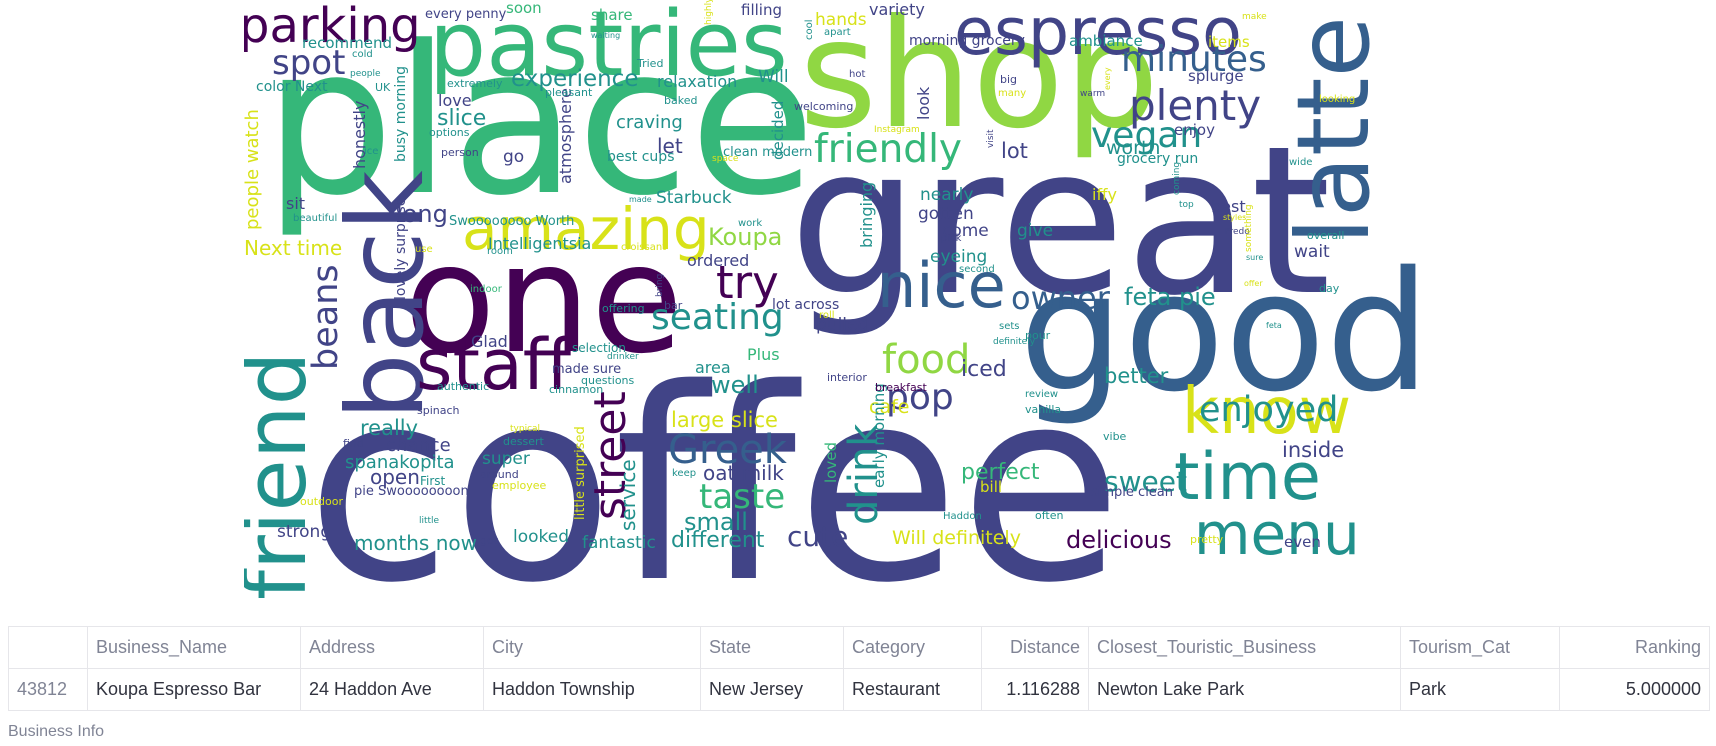 The height and width of the screenshot is (746, 1716). What do you see at coordinates (519, 485) in the screenshot?
I see `word-cloud-word: employee` at bounding box center [519, 485].